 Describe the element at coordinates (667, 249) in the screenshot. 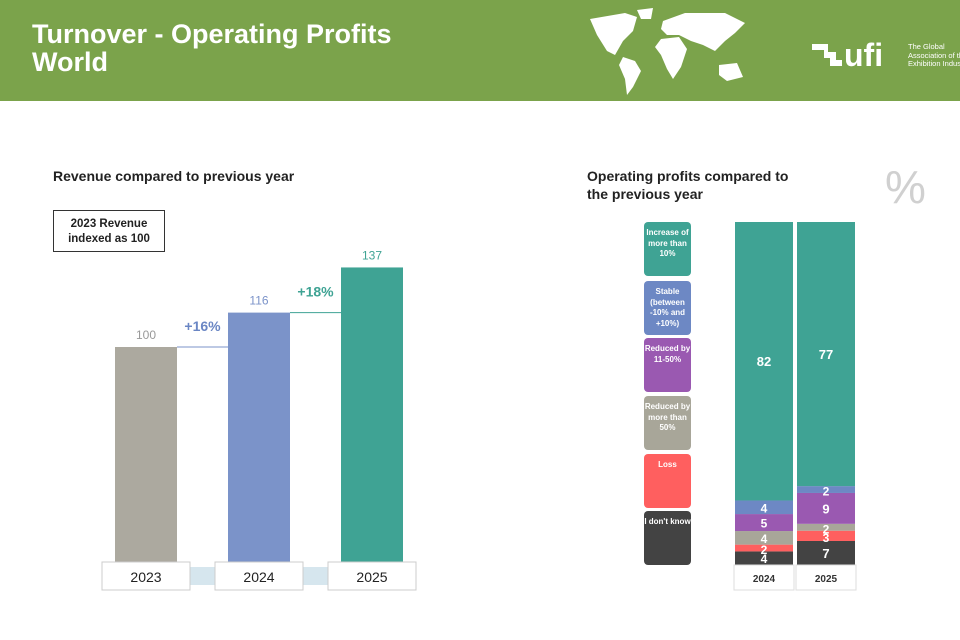

I see `legend-item: Increase of more than 10%` at that location.